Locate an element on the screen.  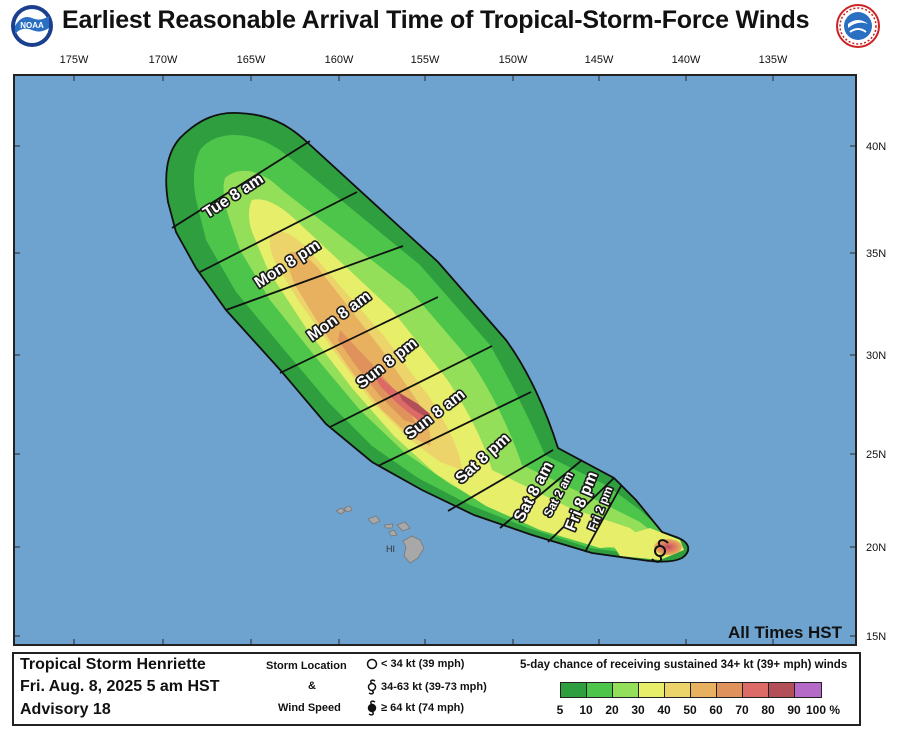
svg-text: NOAA is located at coordinates (32, 25).